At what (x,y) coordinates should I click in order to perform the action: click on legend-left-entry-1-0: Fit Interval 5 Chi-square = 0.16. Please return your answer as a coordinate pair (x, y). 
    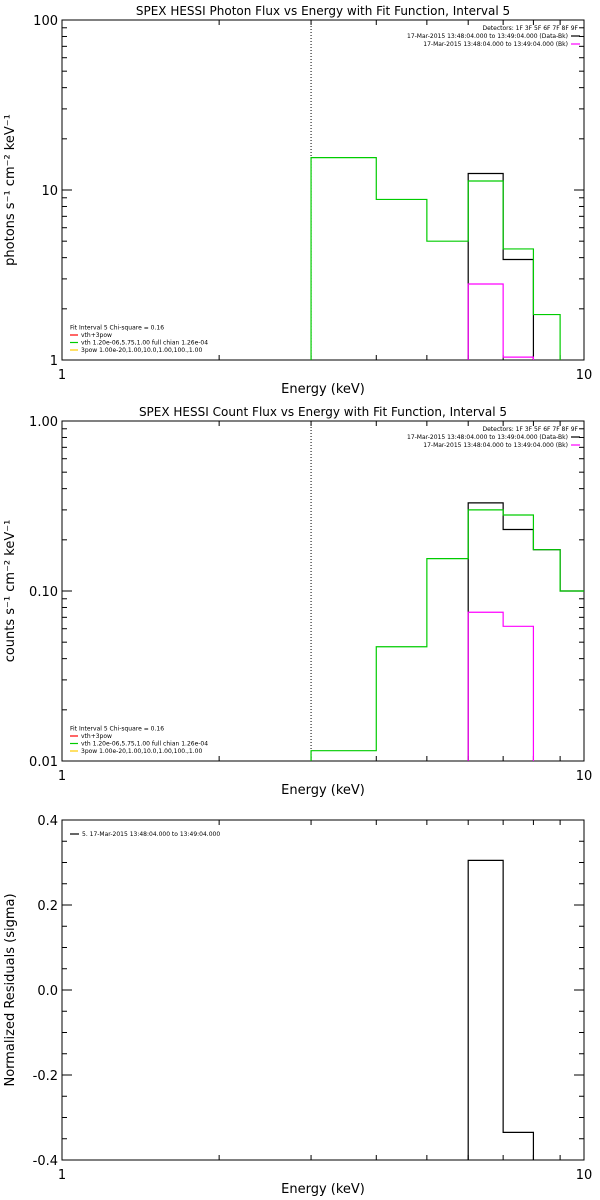
    Looking at the image, I should click on (117, 729).